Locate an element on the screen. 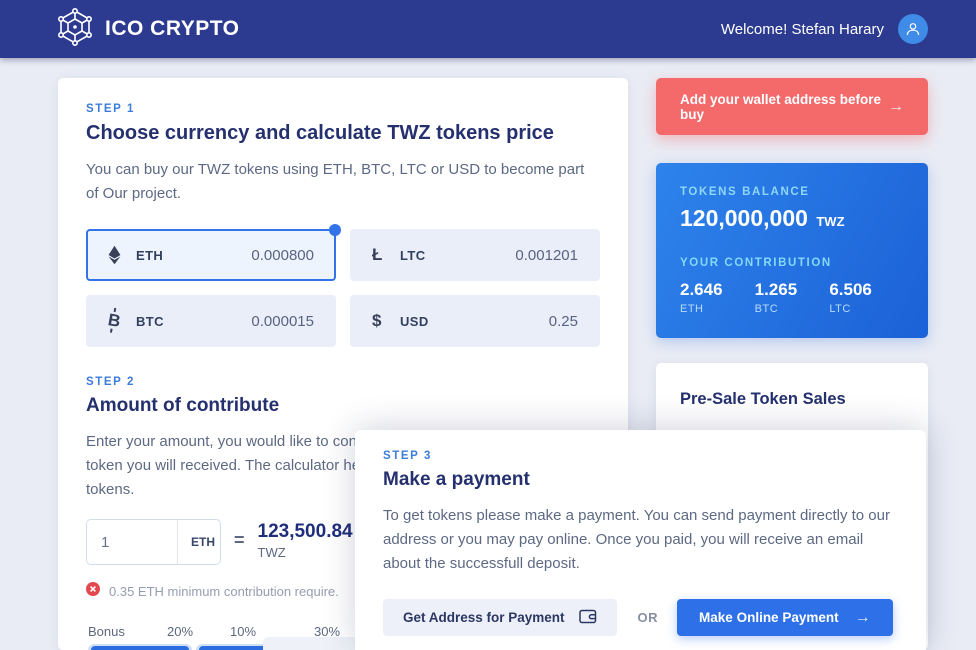 Image resolution: width=976 pixels, height=650 pixels. brand-logo: ICO CRYPTO is located at coordinates (148, 29).